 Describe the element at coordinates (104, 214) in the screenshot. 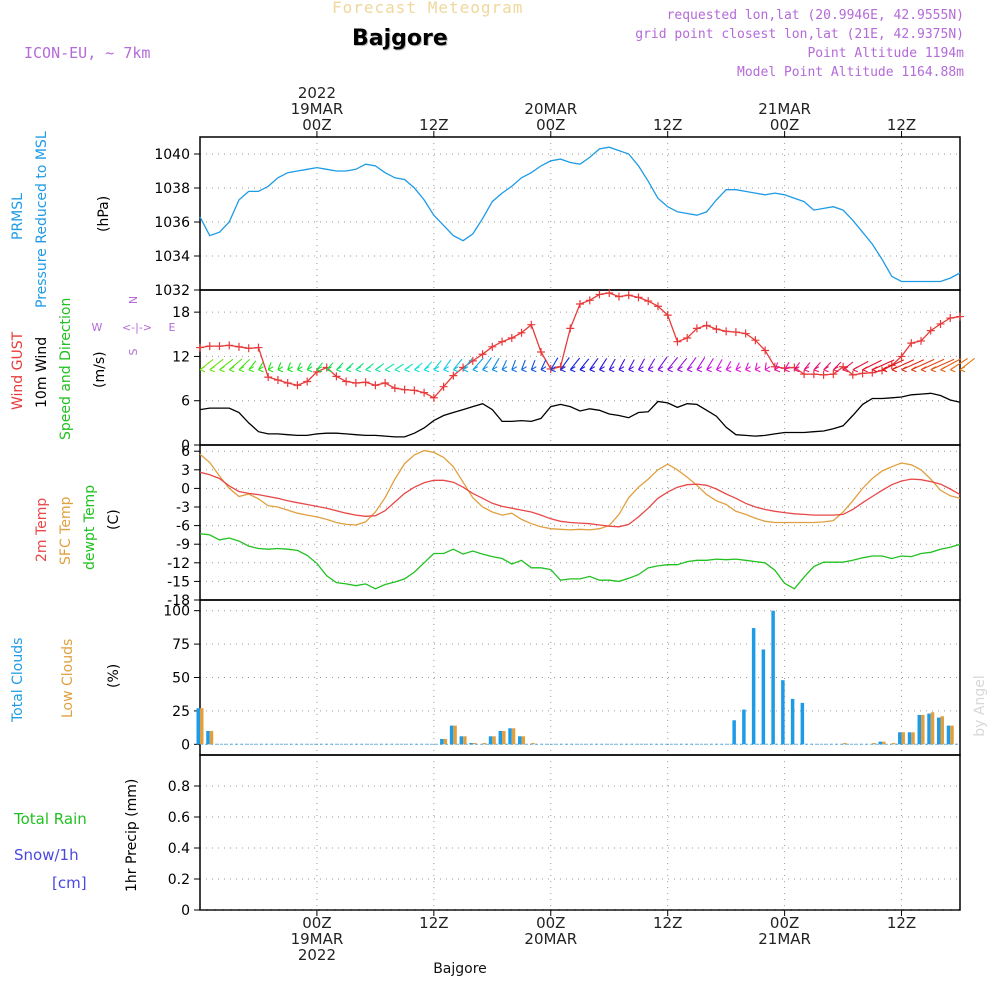

I see `pressure-label-unit: (hPa)` at that location.